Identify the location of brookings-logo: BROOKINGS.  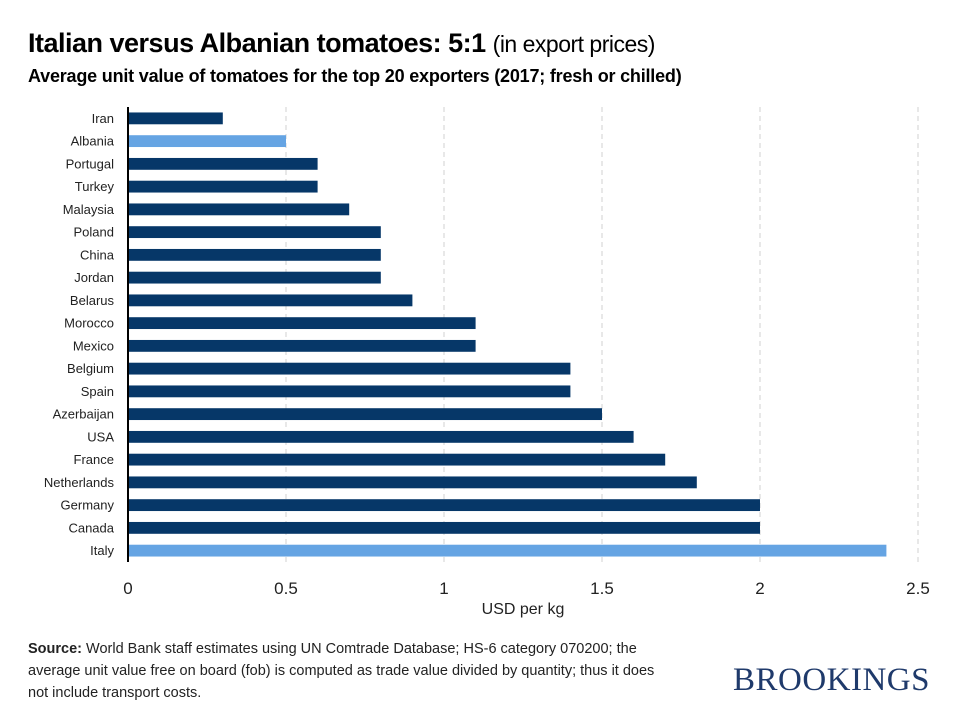
(831, 680).